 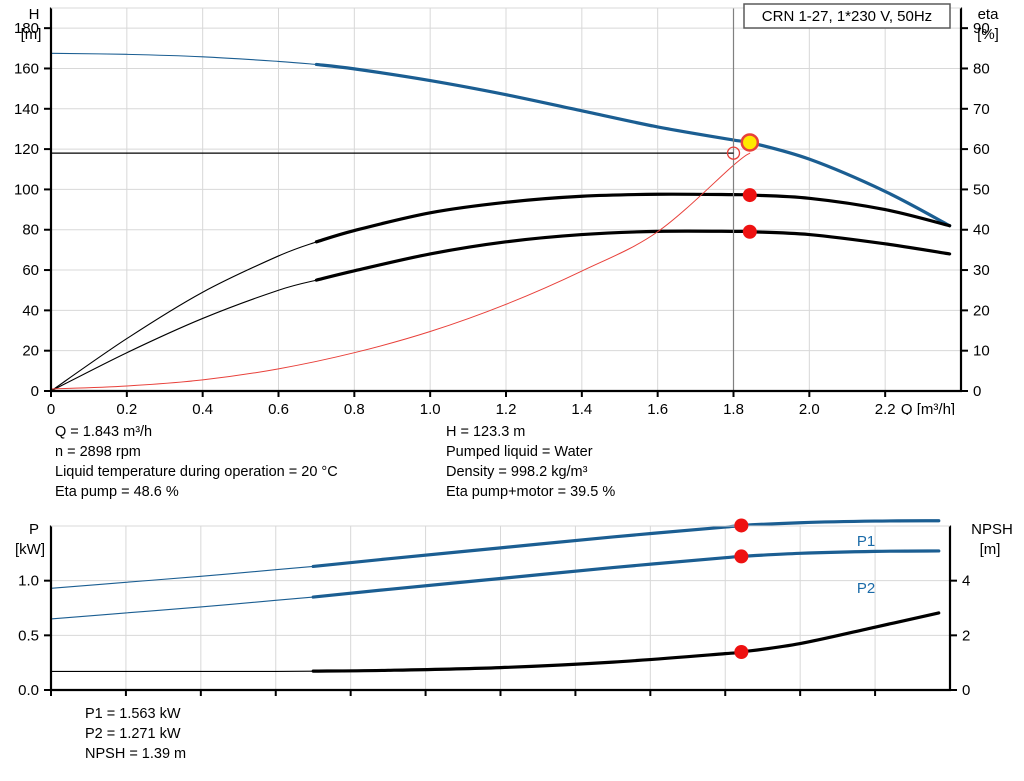 What do you see at coordinates (981, 28) in the screenshot?
I see `tick-label-right: 90` at bounding box center [981, 28].